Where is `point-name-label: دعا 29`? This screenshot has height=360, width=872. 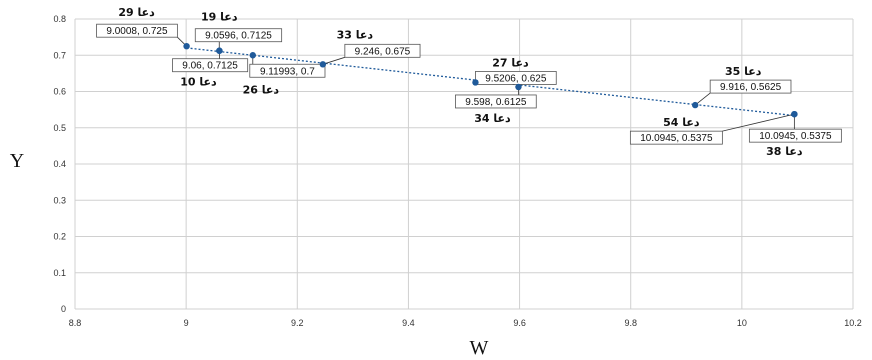 point-name-label: دعا 29 is located at coordinates (136, 12).